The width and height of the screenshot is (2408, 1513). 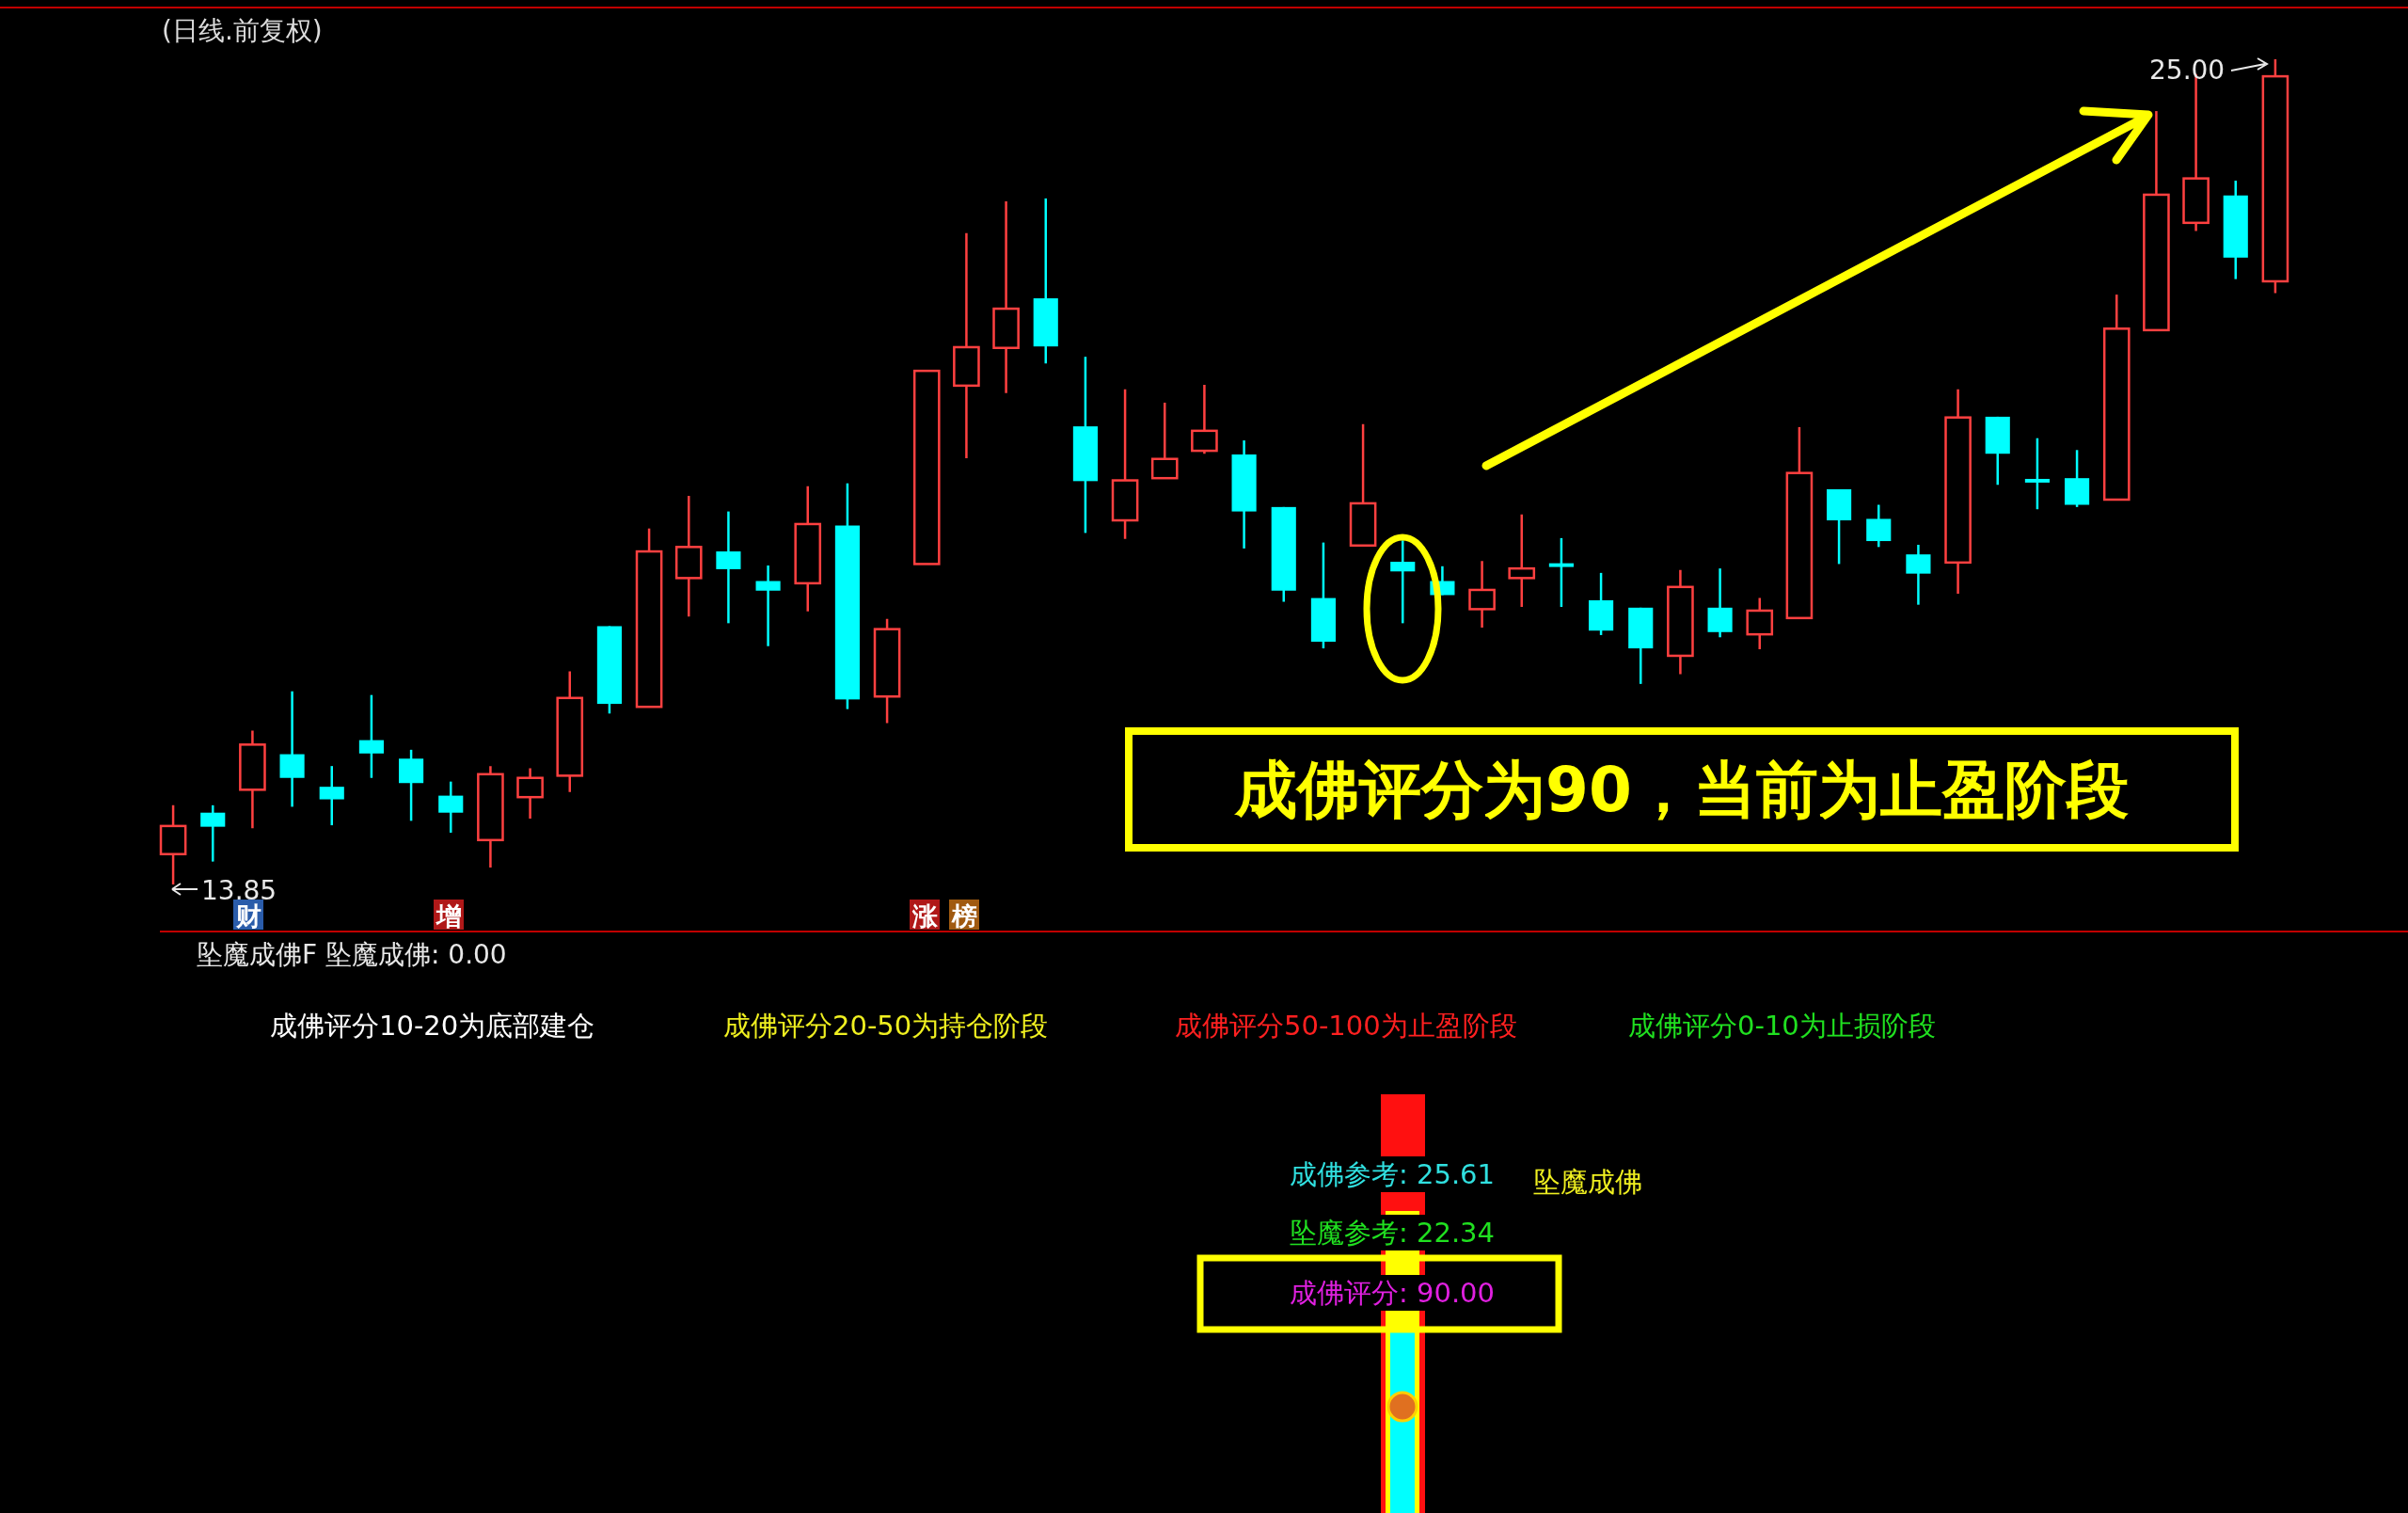 I want to click on text: 成佛评分: 90.00, so click(x=1393, y=1293).